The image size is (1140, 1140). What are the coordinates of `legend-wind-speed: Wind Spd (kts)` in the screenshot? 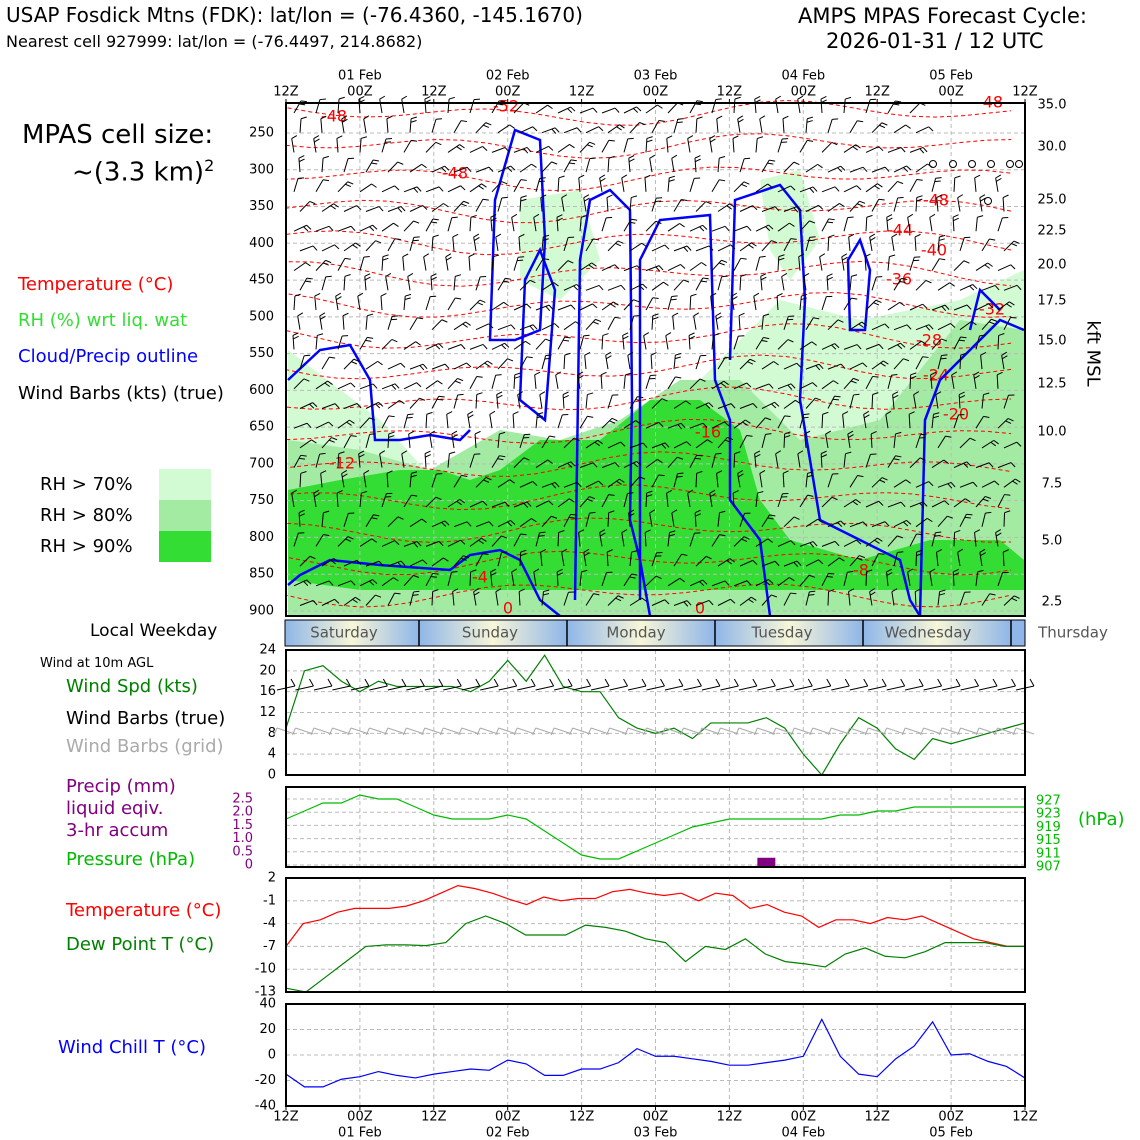 It's located at (132, 686).